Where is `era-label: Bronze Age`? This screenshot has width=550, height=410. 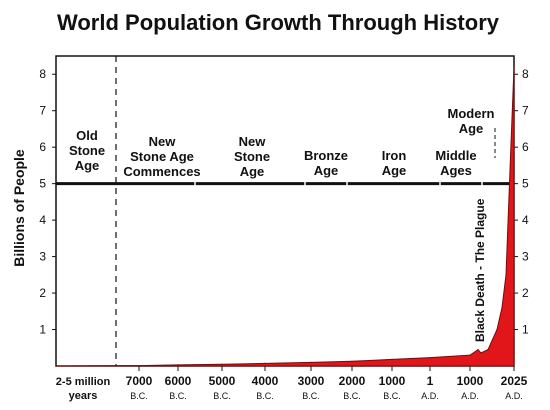
era-label: Bronze Age is located at coordinates (326, 163).